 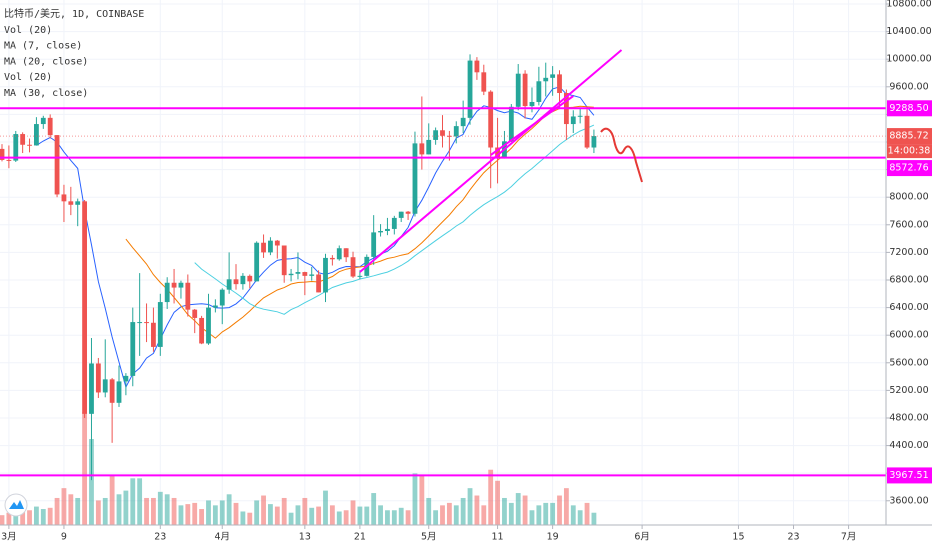 What do you see at coordinates (908, 252) in the screenshot?
I see `y-tick-label: 7200.00` at bounding box center [908, 252].